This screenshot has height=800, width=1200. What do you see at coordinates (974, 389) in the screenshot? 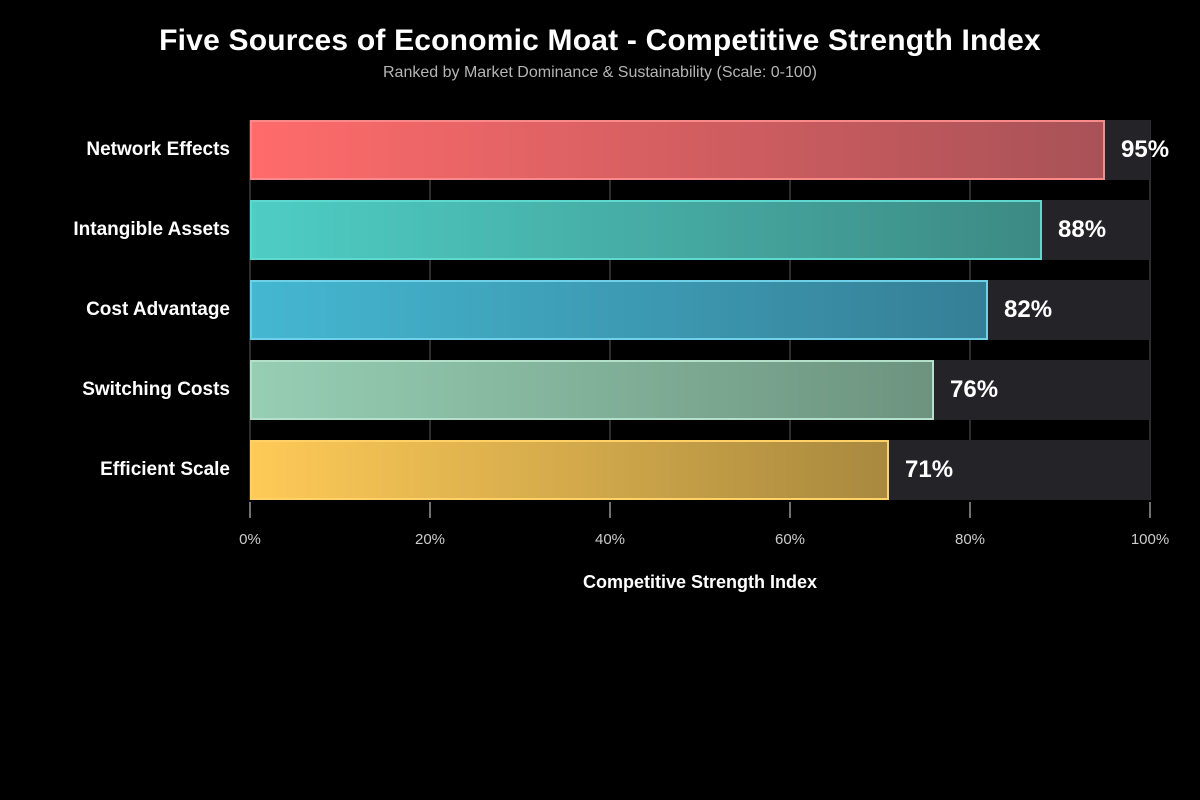
I see `value-label: 76%` at bounding box center [974, 389].